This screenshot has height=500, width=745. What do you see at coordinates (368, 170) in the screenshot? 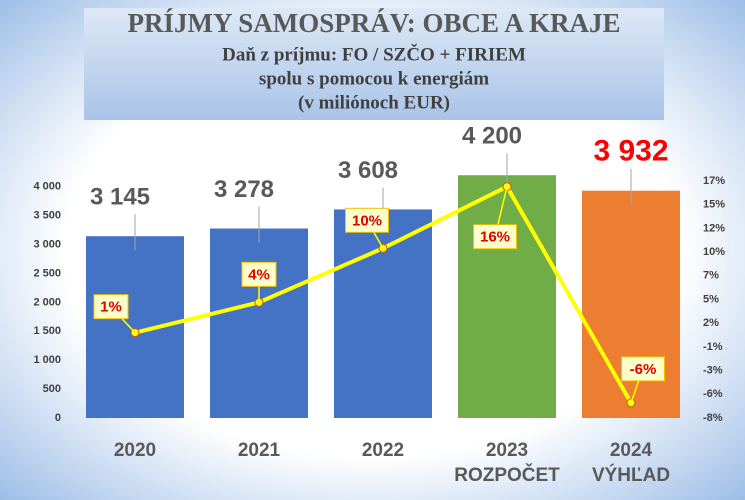
I see `value-label: 3 608` at bounding box center [368, 170].